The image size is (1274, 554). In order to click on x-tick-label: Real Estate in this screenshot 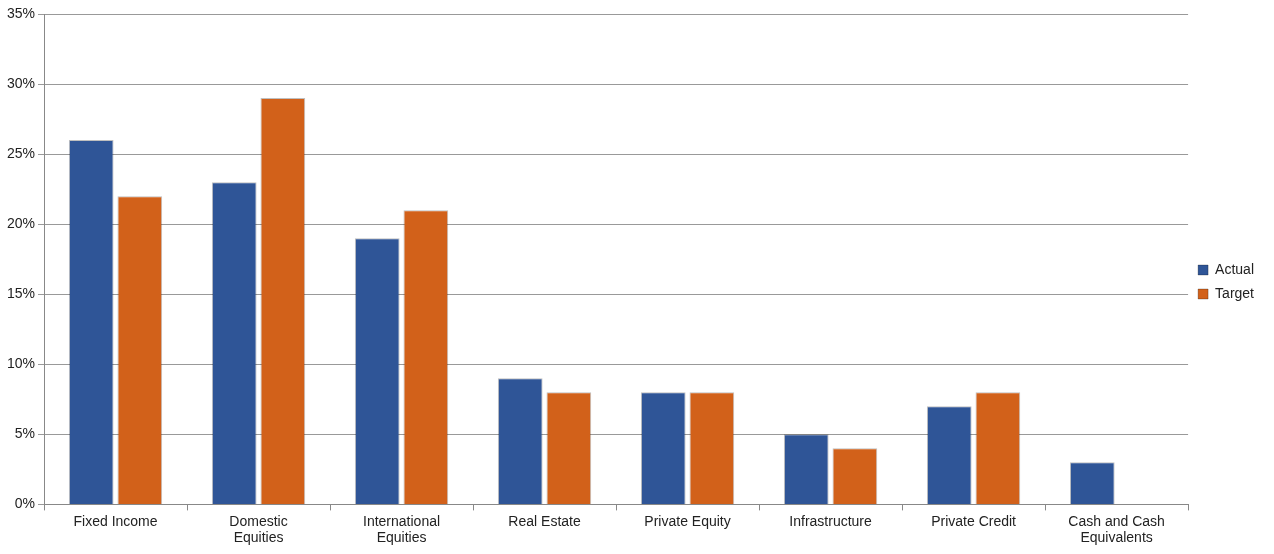, I will do `click(544, 520)`.